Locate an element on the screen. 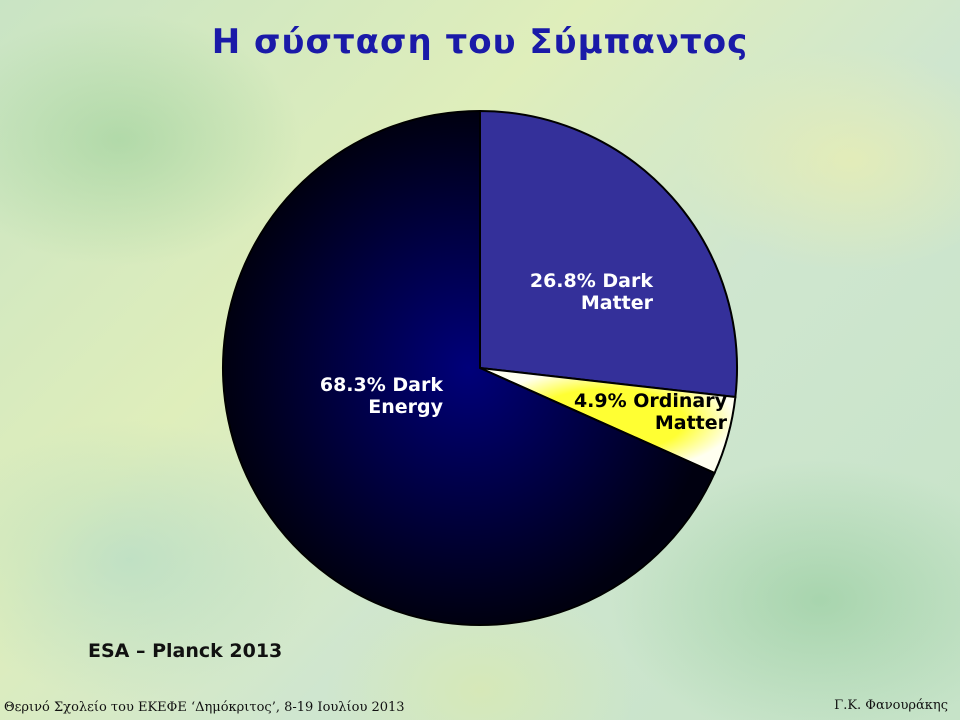 This screenshot has width=960, height=720. pie-label-line-1: 68.3% Dark is located at coordinates (381, 385).